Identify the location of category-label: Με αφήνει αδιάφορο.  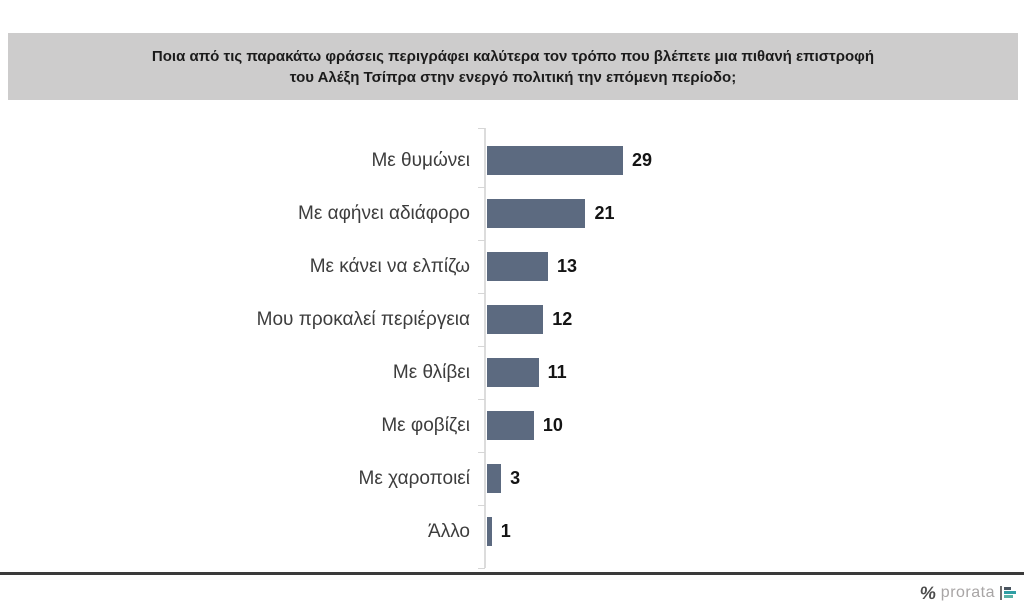
(384, 213).